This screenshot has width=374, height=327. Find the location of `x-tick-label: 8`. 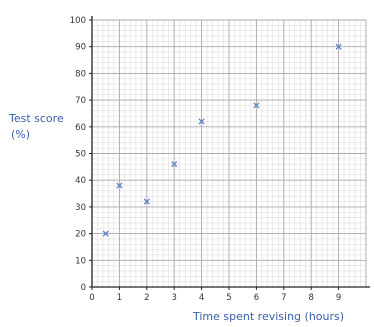

x-tick-label: 8 is located at coordinates (310, 298).